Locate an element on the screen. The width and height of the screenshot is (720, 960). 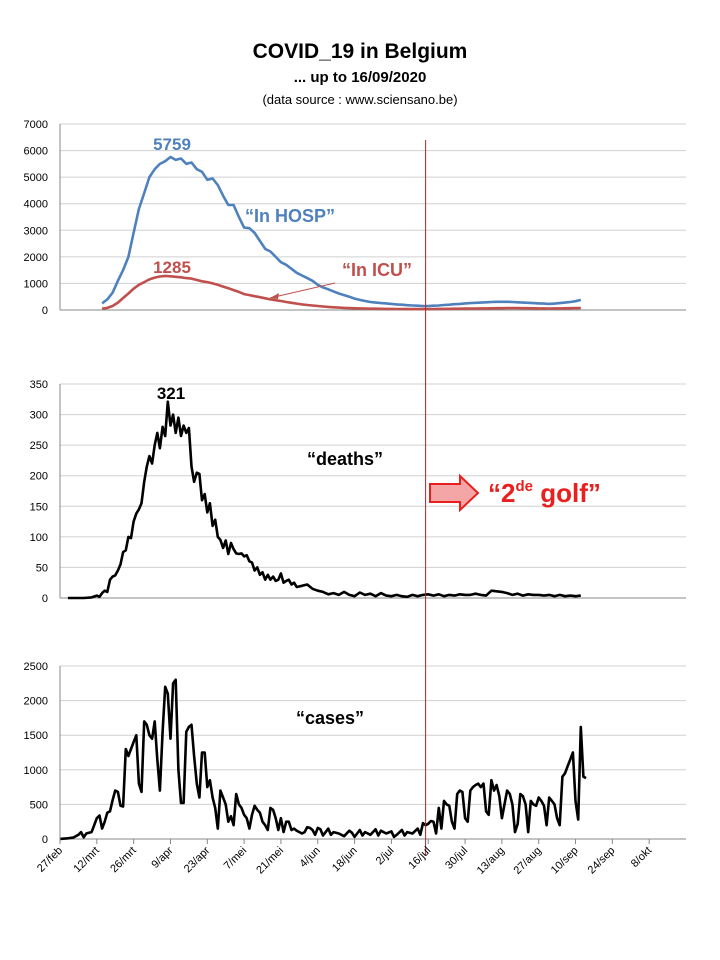
second-wave-prefix: “2 is located at coordinates (501, 493).